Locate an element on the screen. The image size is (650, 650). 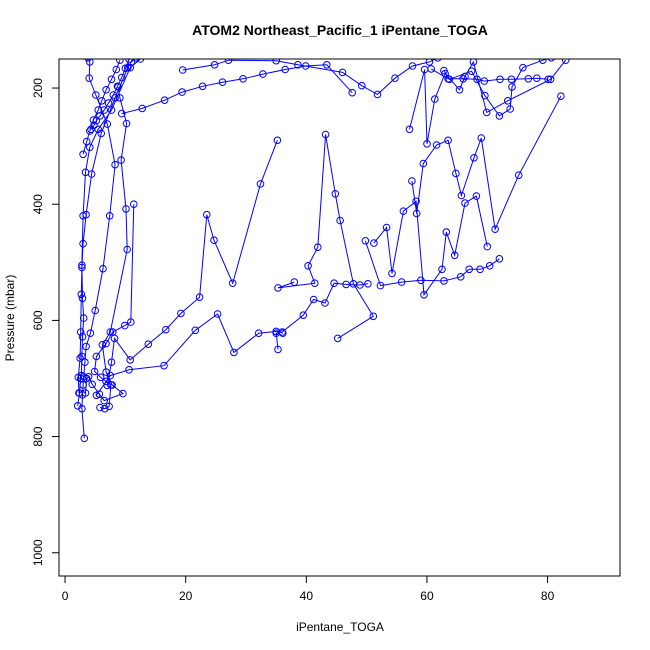
y-axis-label: Pressure (mbar) is located at coordinates (10, 318).